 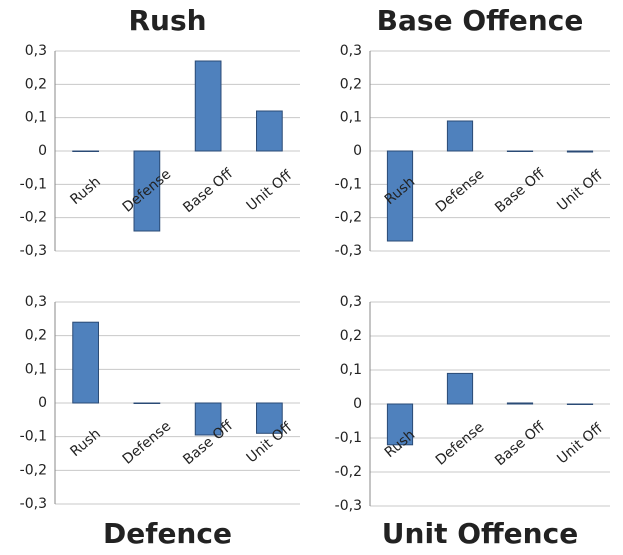 I want to click on chart-title: Base Offence, so click(x=480, y=20).